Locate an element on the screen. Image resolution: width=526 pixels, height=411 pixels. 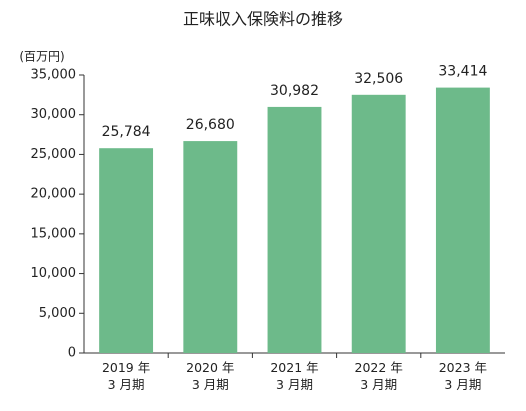
chart-title: 正味収入保険料の推移 is located at coordinates (263, 19).